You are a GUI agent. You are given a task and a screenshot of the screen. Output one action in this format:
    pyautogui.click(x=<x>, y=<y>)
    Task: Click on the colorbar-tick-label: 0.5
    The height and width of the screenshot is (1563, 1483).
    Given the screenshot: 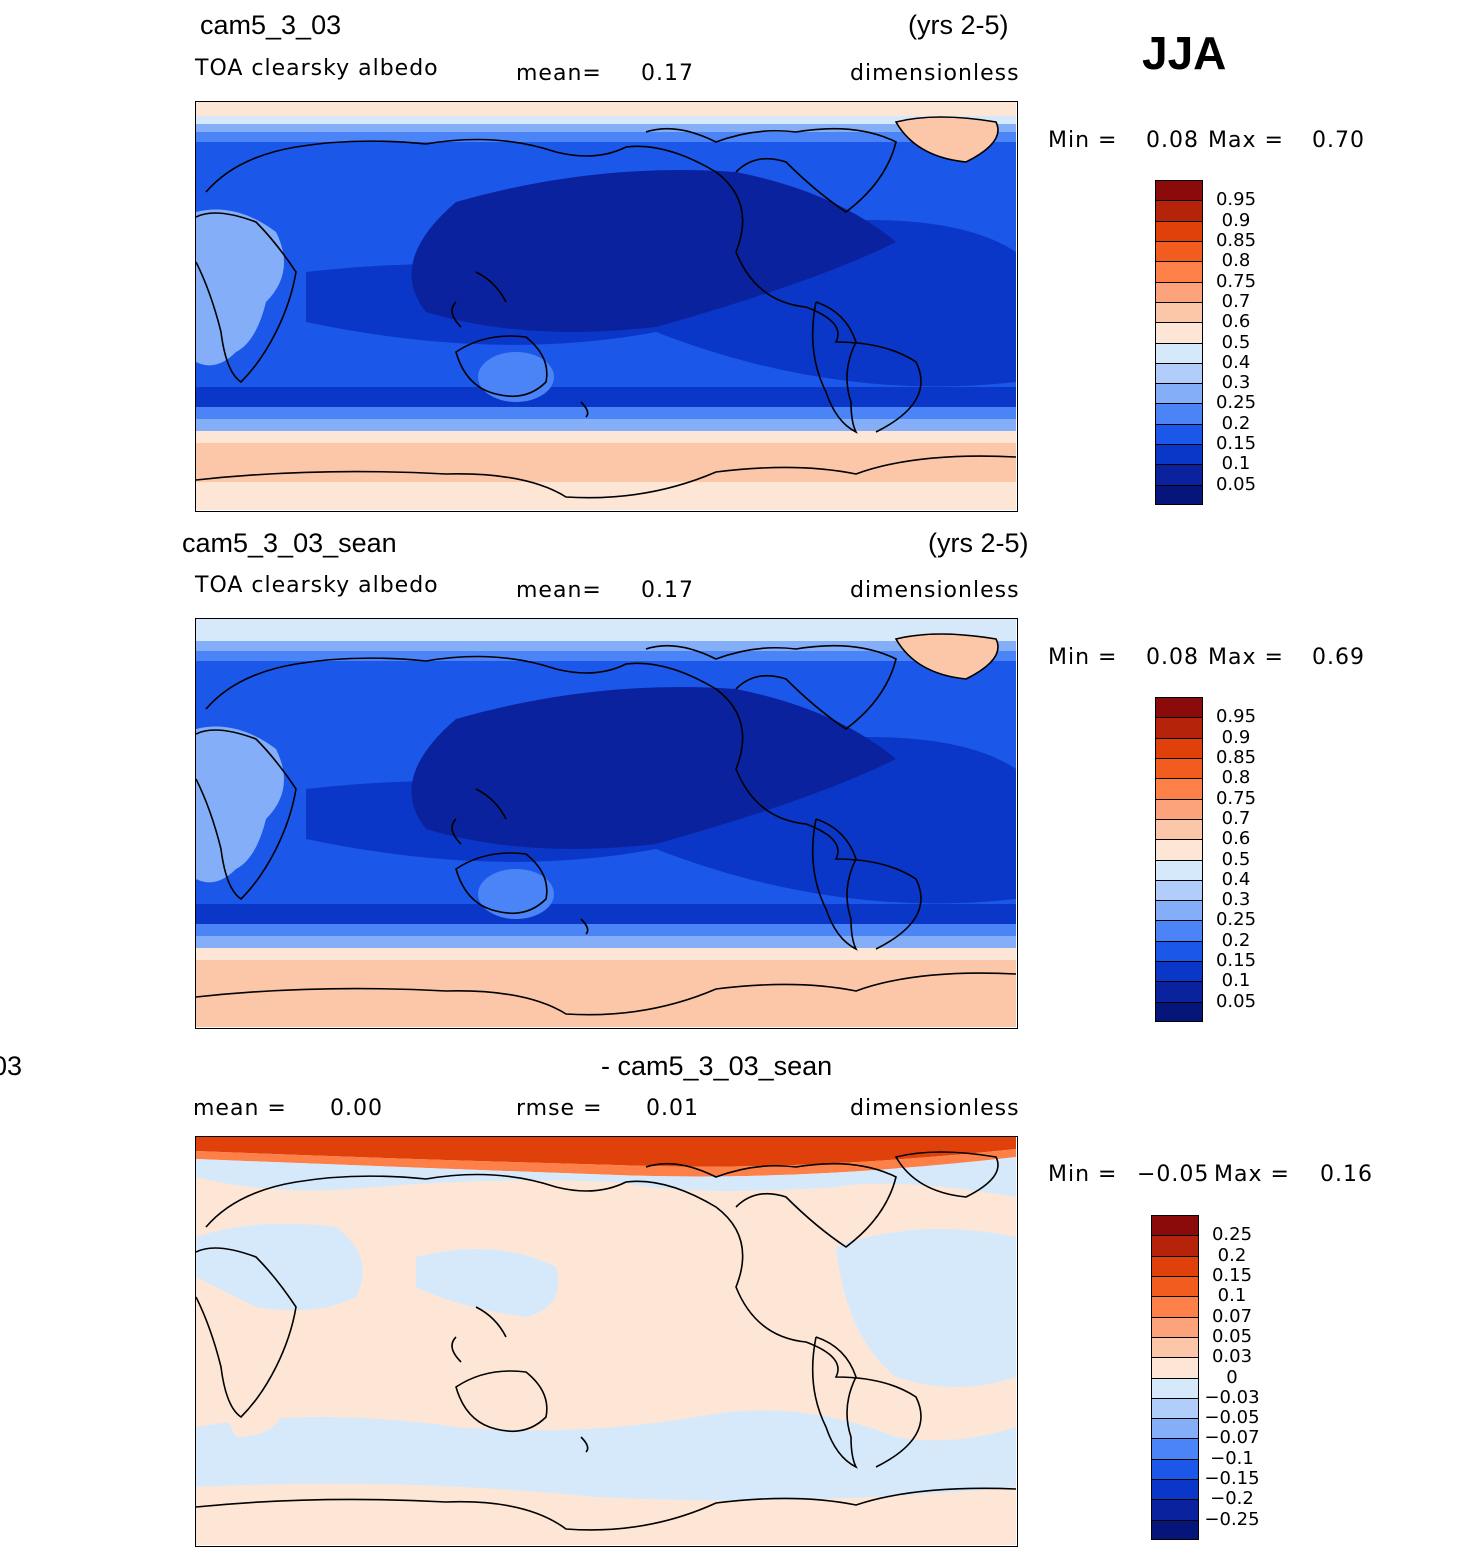 What is the action you would take?
    pyautogui.click(x=1236, y=342)
    